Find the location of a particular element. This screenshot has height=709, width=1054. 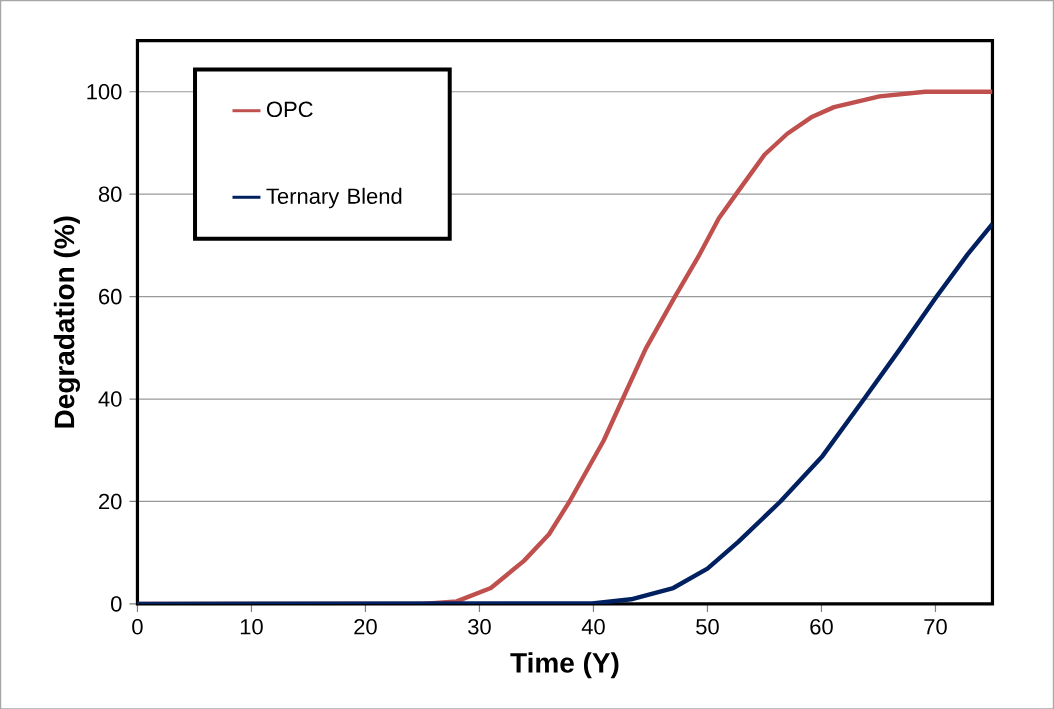

x-tick-label: 60 is located at coordinates (821, 626).